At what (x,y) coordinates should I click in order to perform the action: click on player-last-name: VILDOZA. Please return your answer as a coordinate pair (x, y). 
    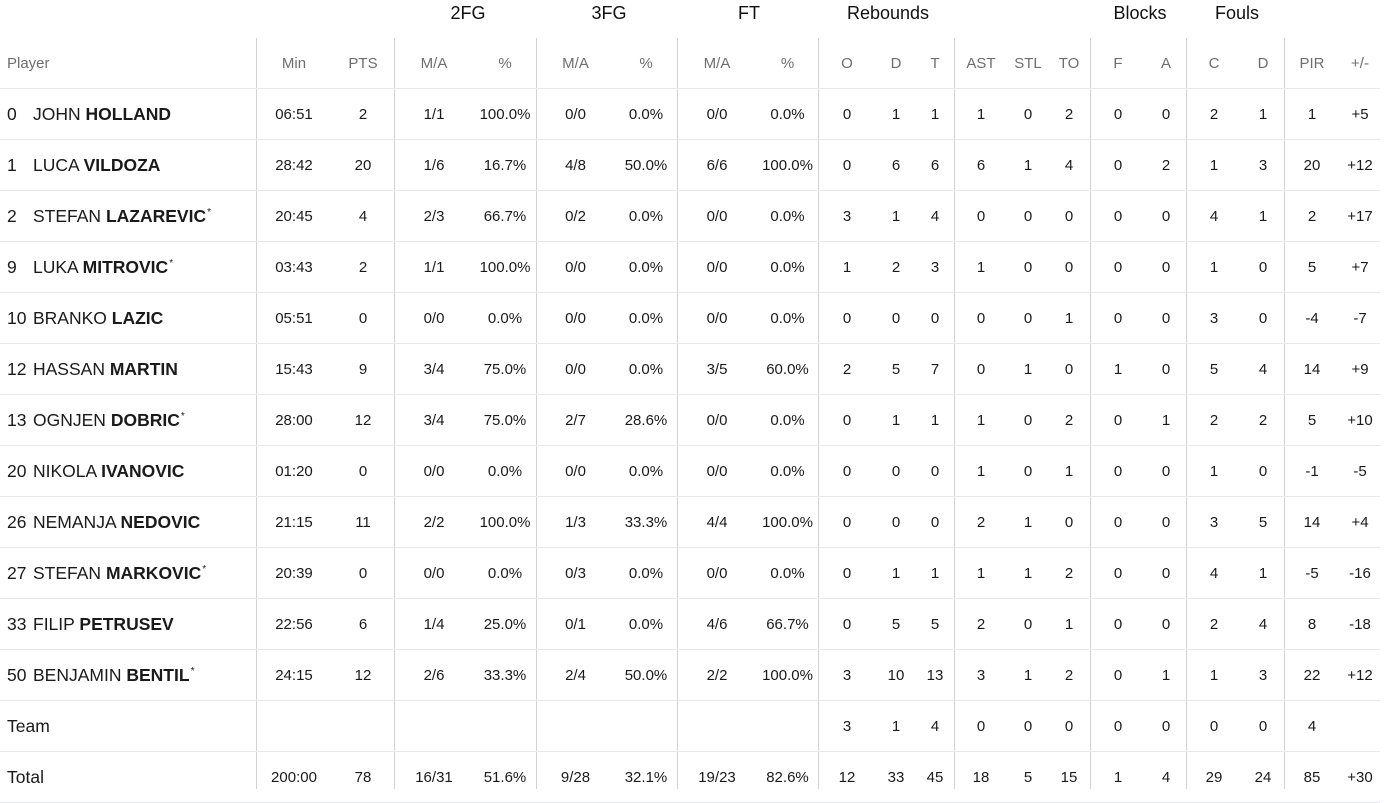
    Looking at the image, I should click on (122, 164).